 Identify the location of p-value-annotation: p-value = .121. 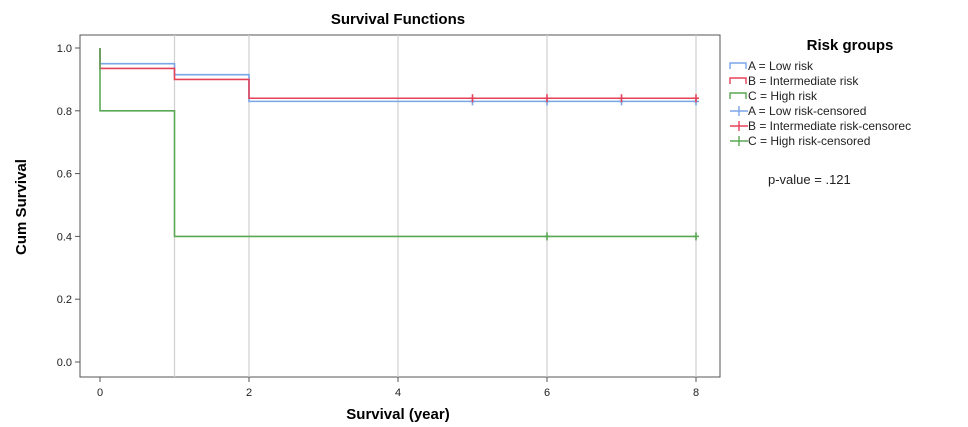
(809, 179).